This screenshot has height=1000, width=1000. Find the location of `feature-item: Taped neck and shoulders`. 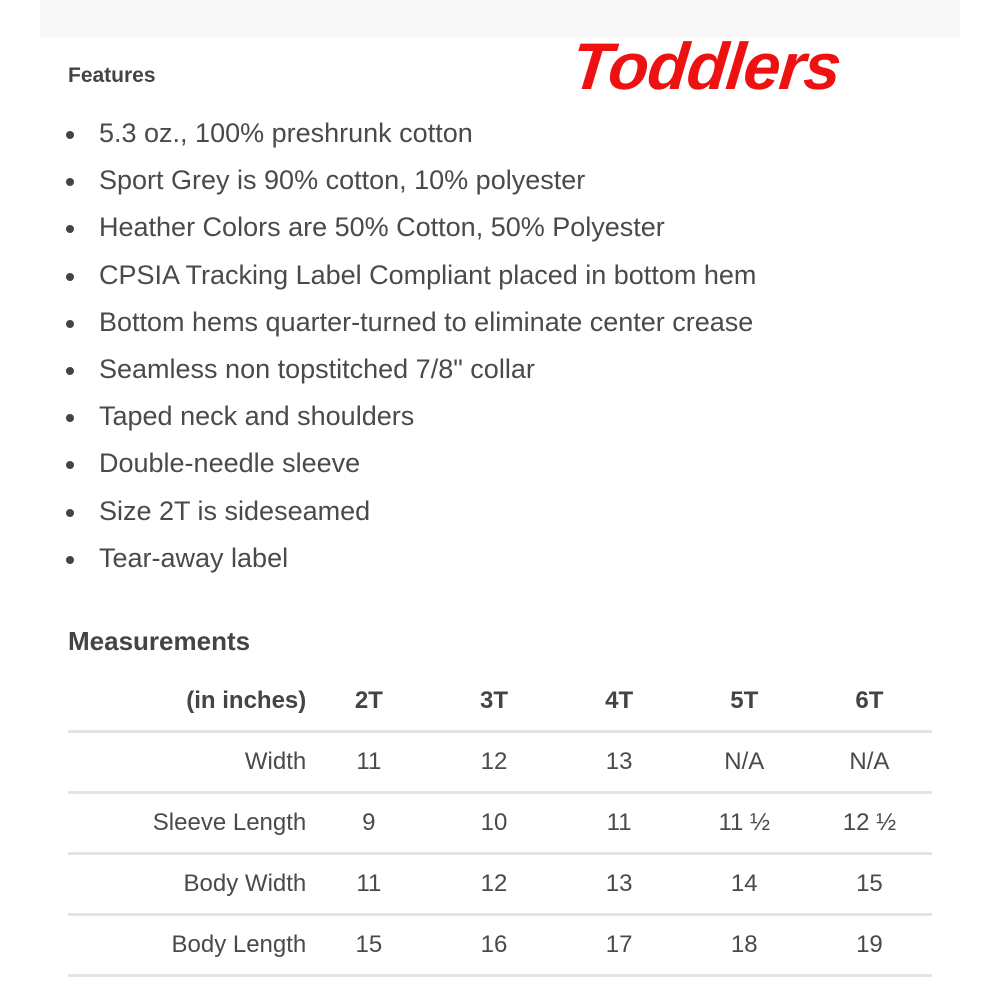

feature-item: Taped neck and shoulders is located at coordinates (378, 416).